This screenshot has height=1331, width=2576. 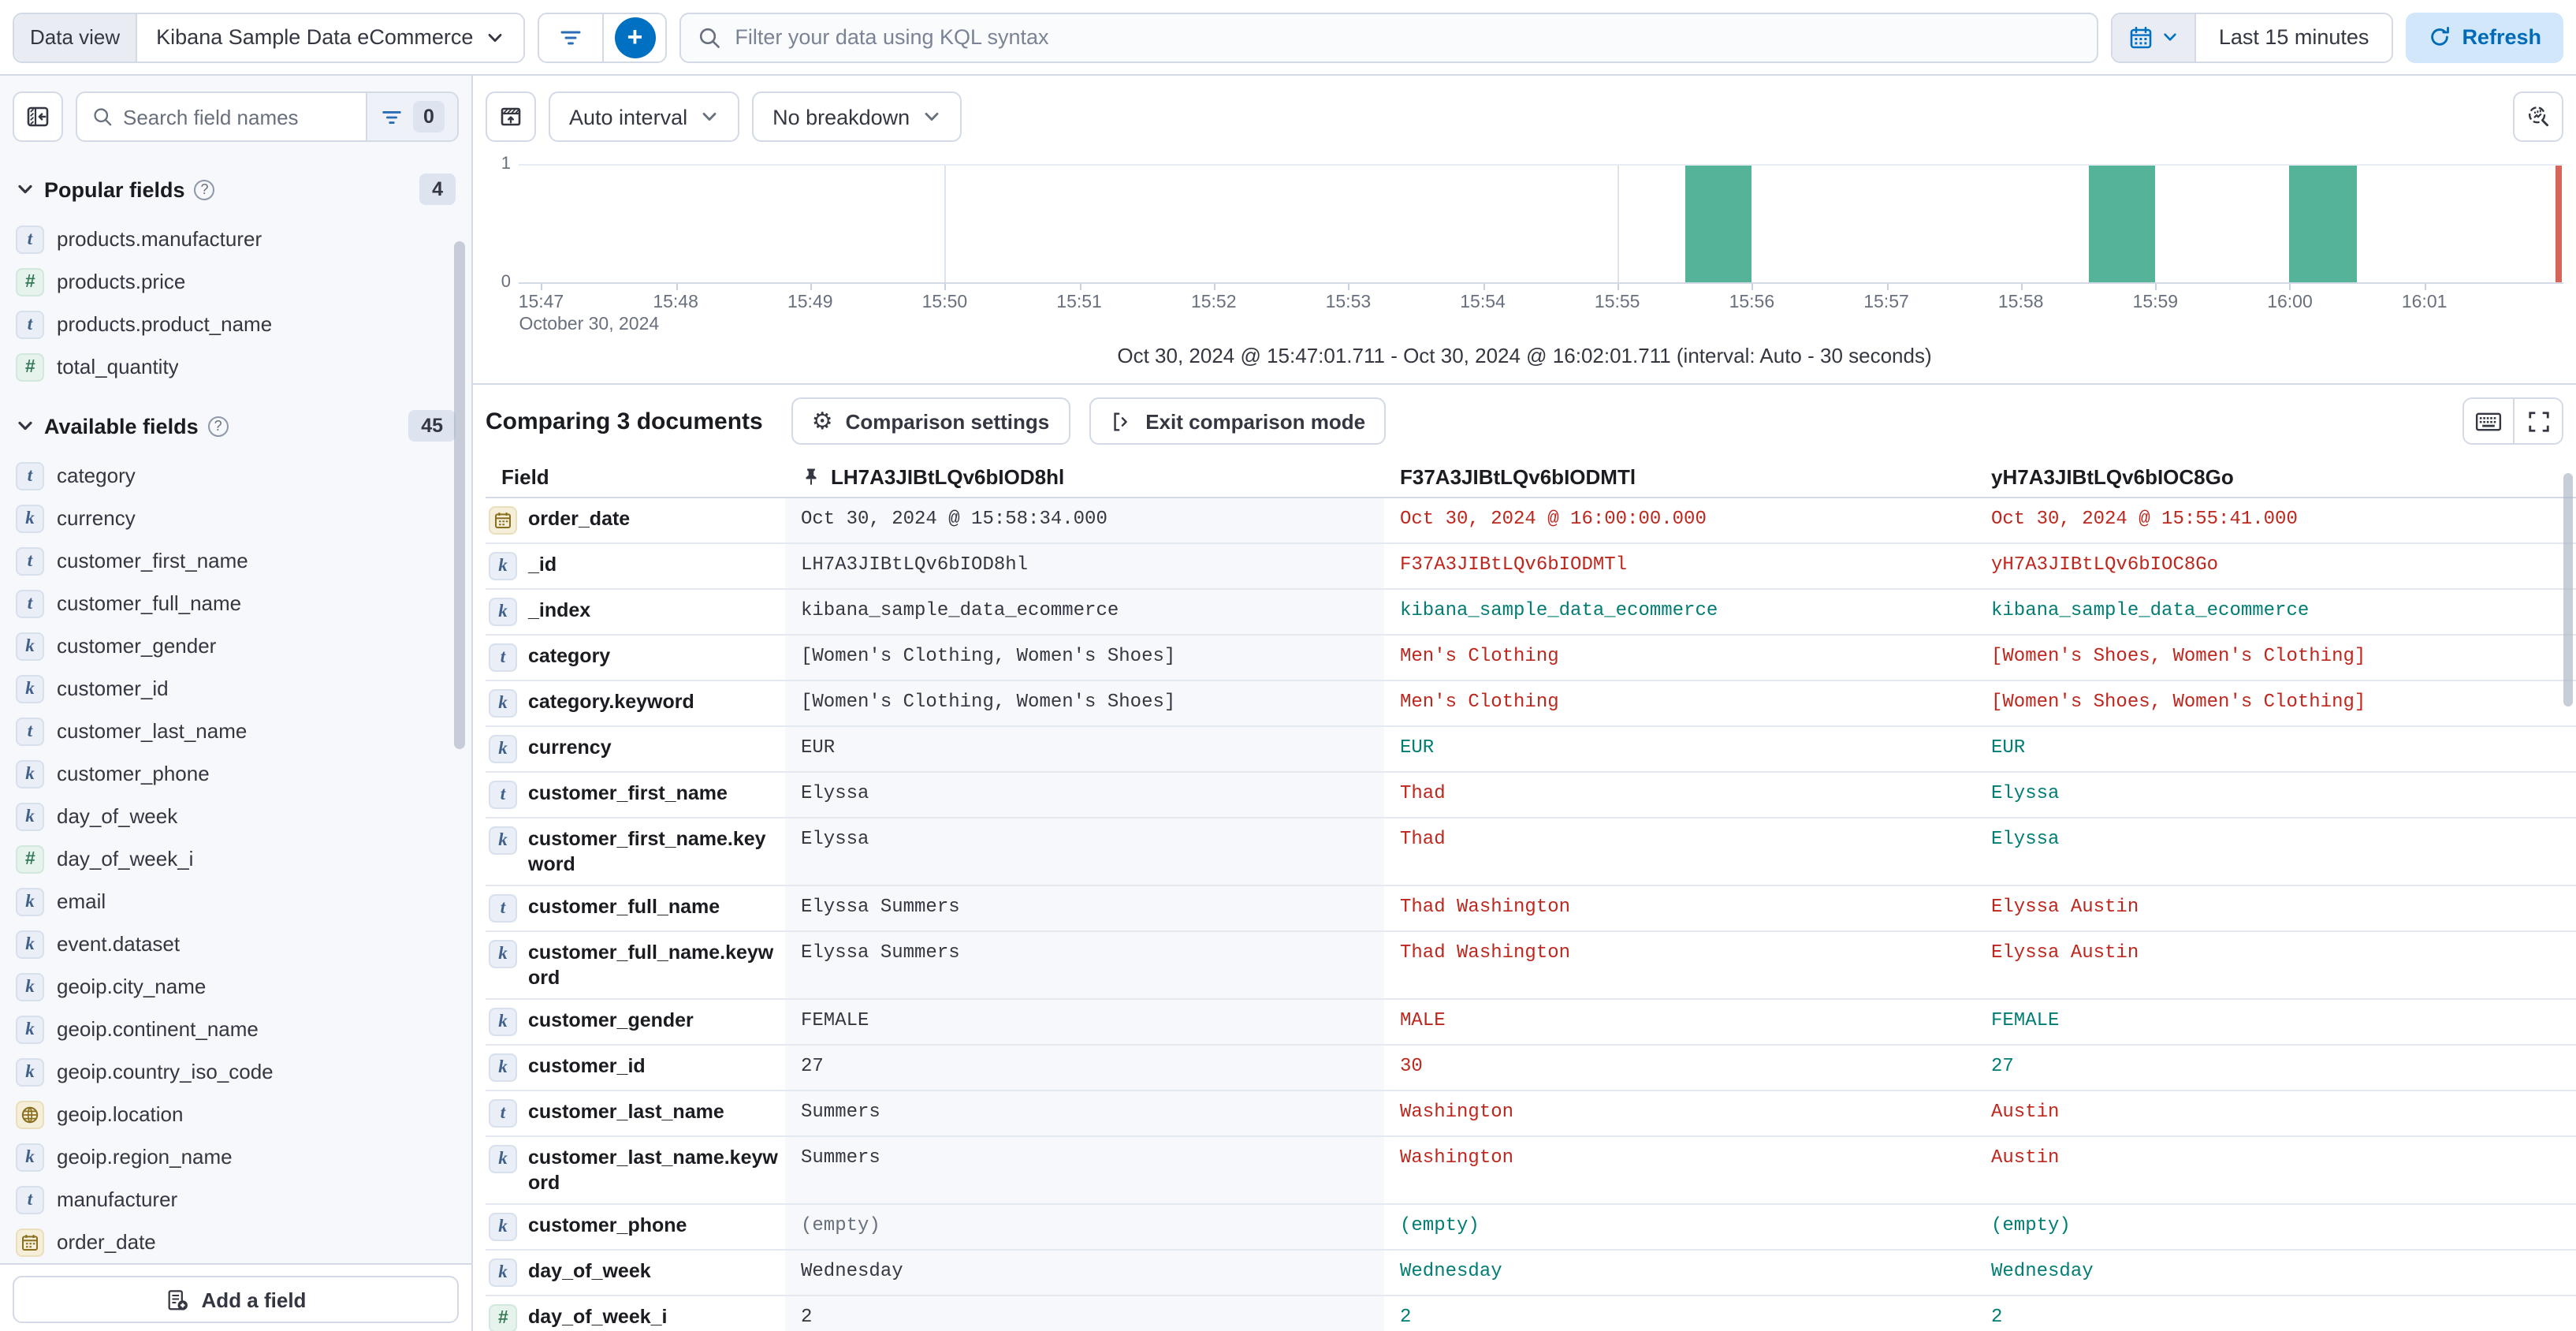 I want to click on sidebar-field-products.price: # products.price, so click(x=235, y=281).